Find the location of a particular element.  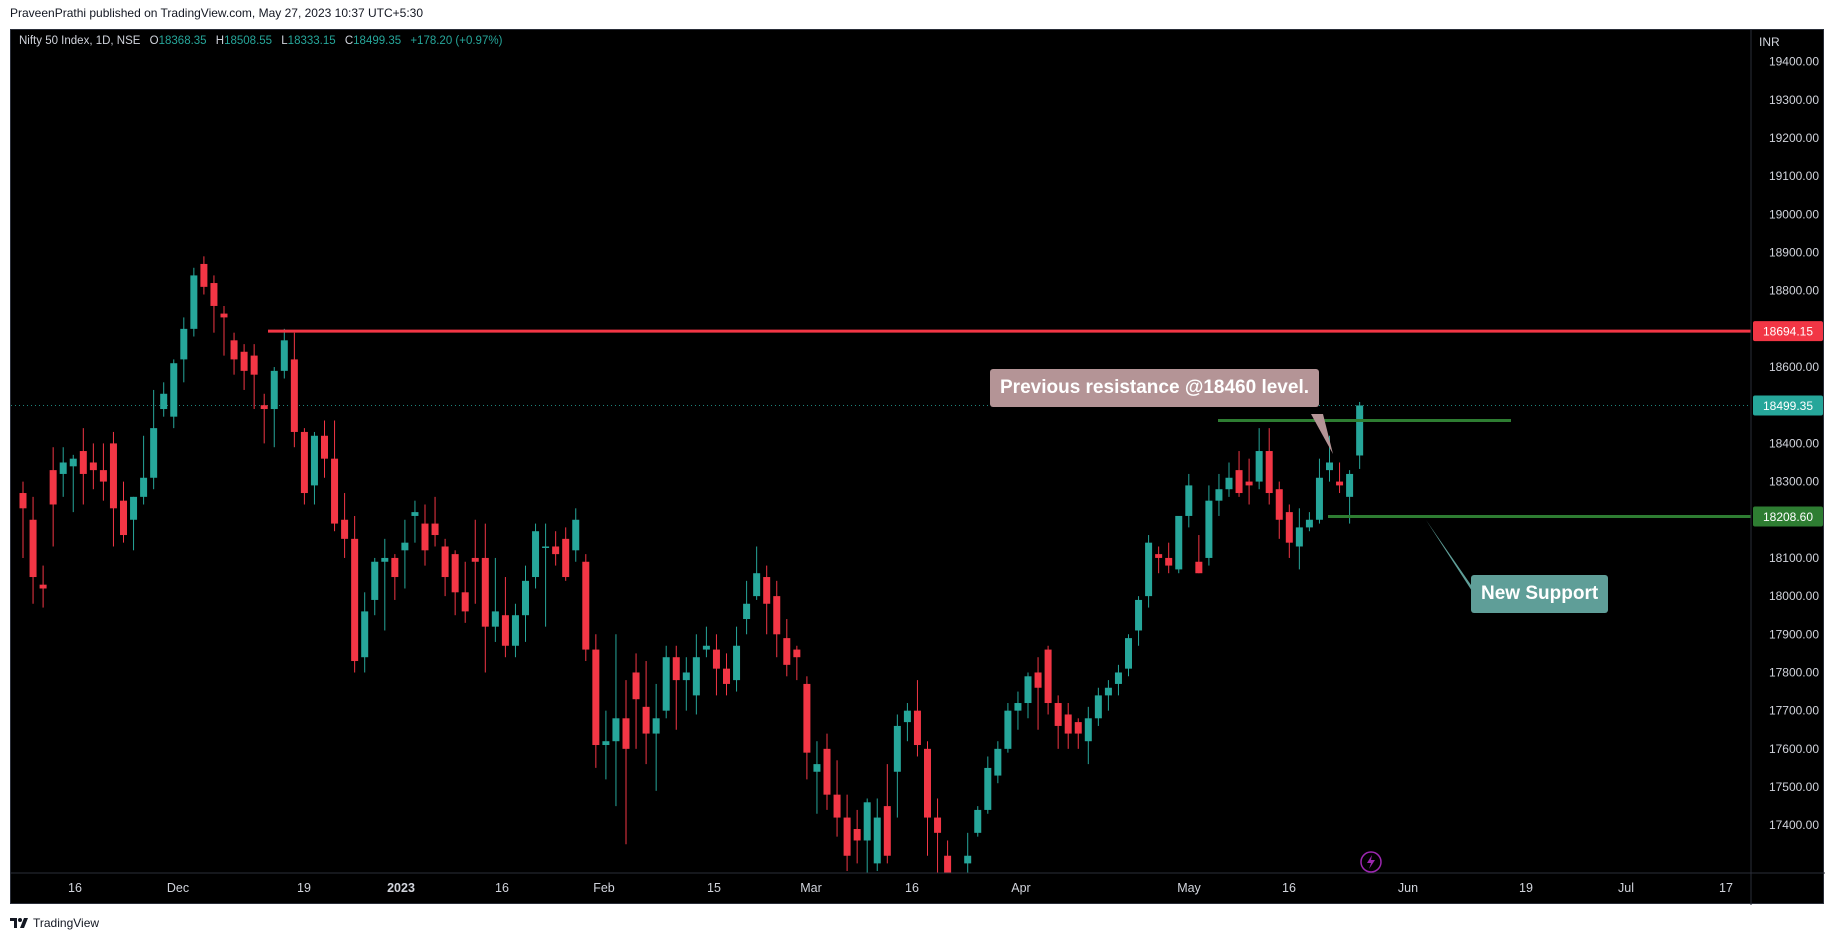

x-tick-label: Mar is located at coordinates (811, 888).